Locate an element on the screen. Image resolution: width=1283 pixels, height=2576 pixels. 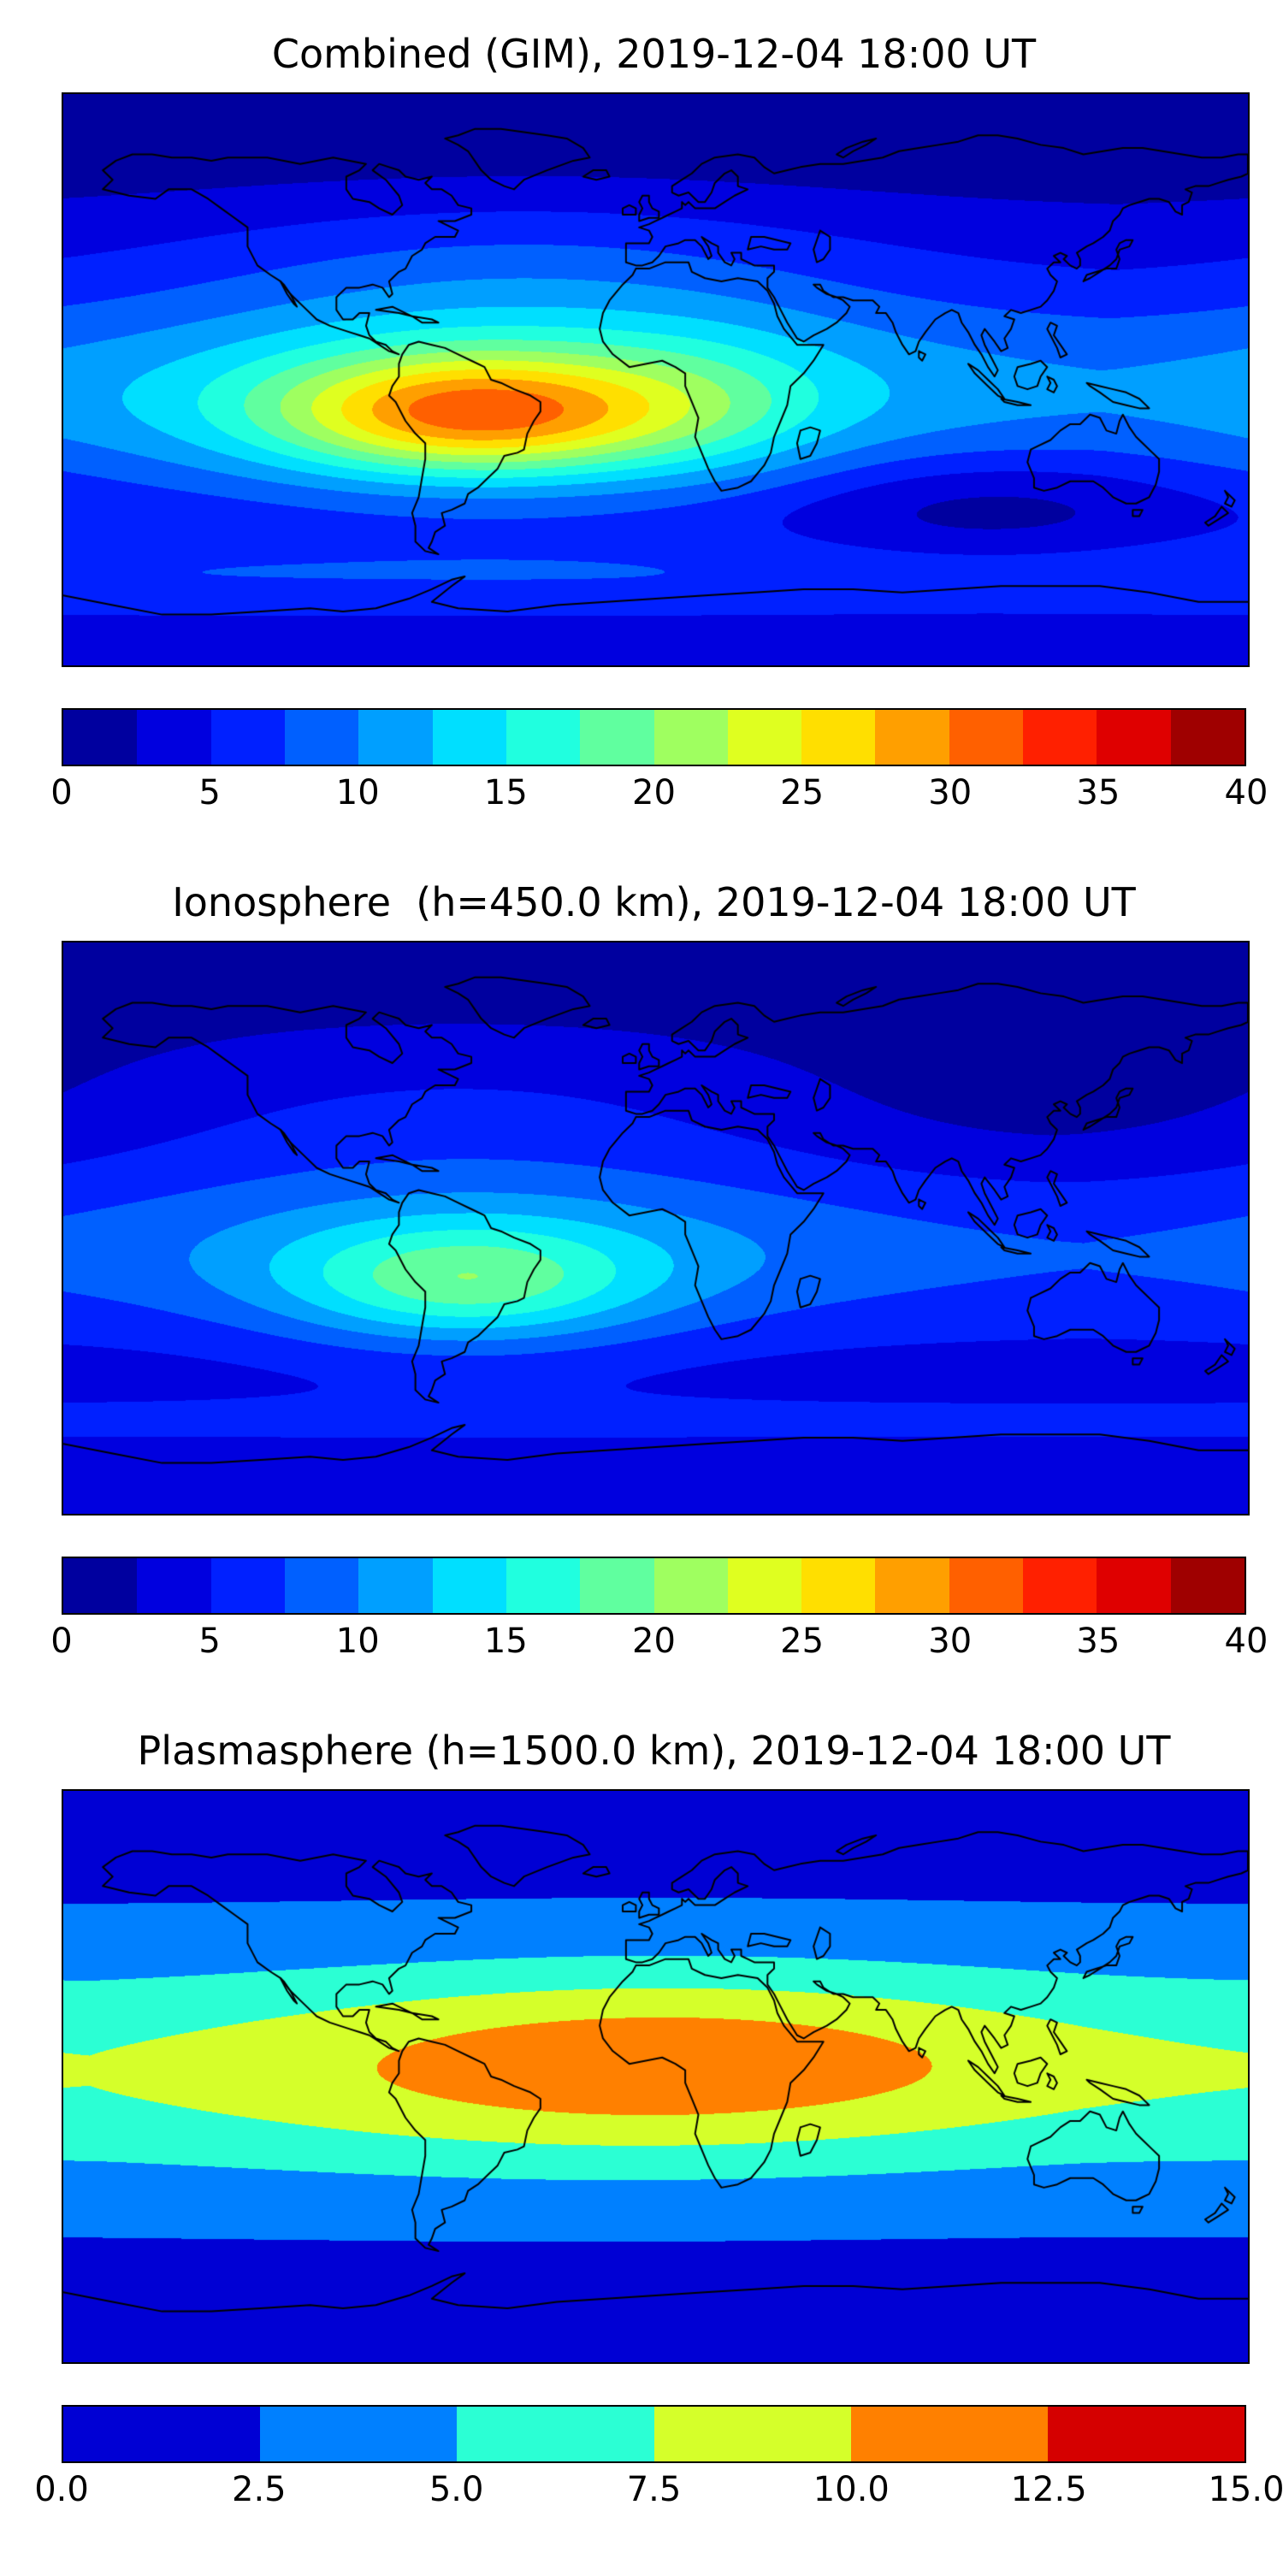
colorbar-ticks-plasmasphere: 0.0 2.5 5.0 7.5 10.0 12.5 15.0 is located at coordinates (658, 2492).